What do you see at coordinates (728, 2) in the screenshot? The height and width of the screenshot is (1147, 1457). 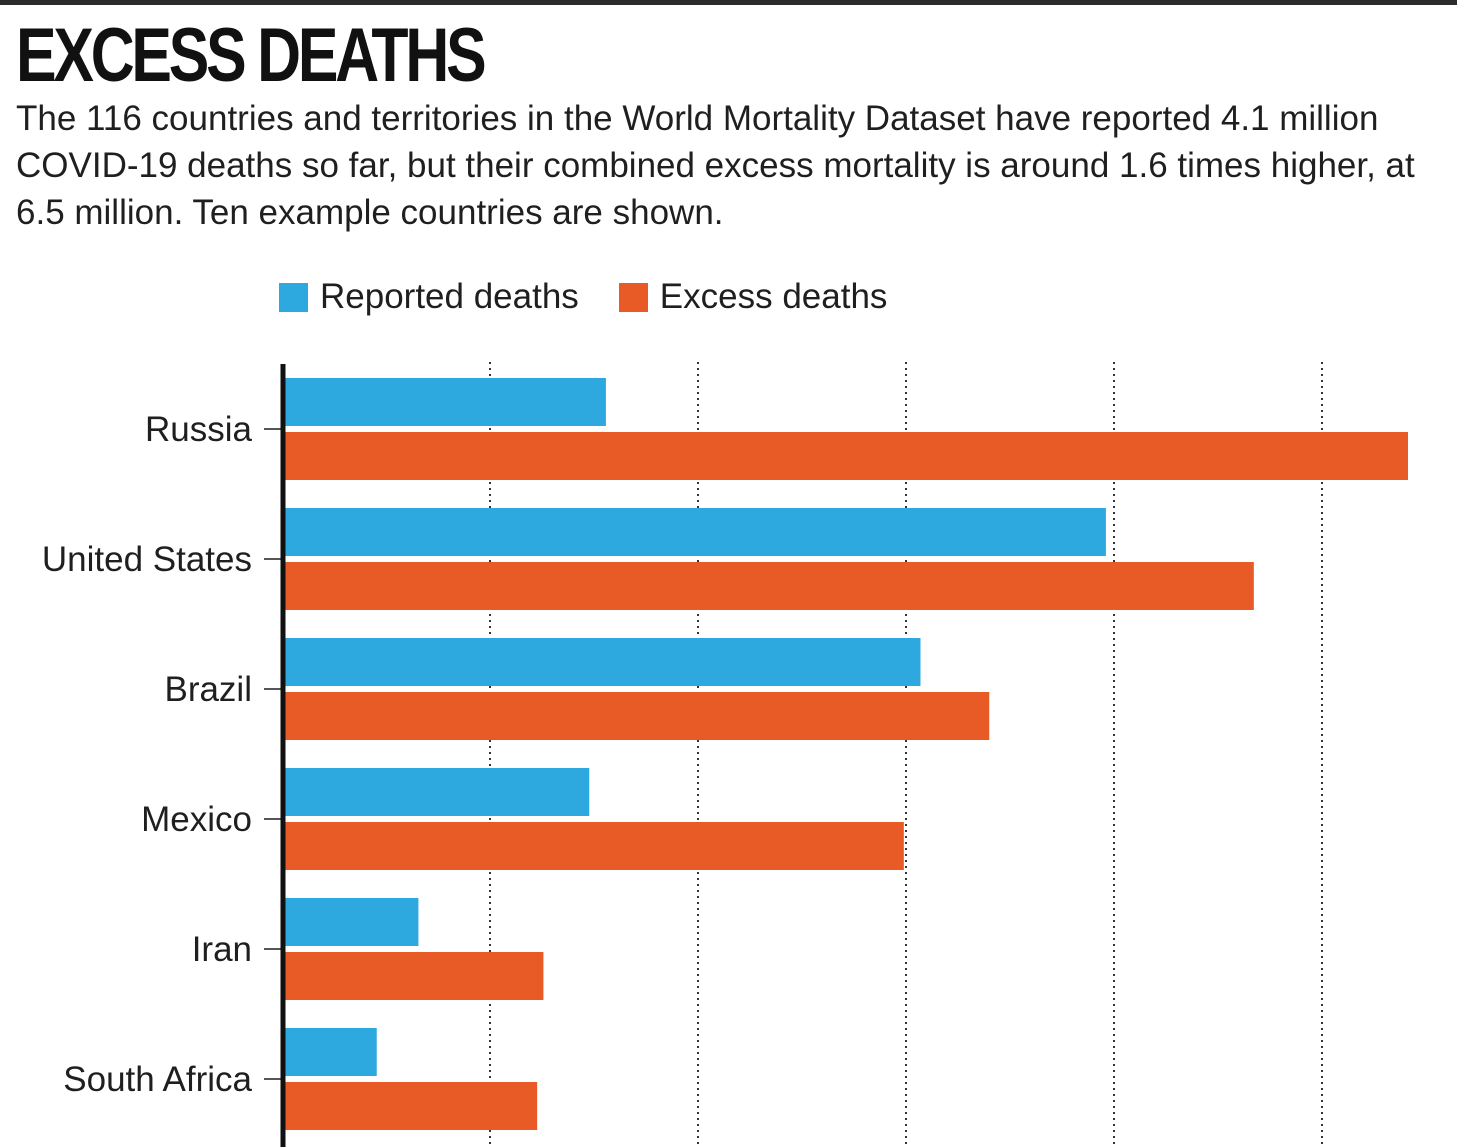 I see `top-rule` at bounding box center [728, 2].